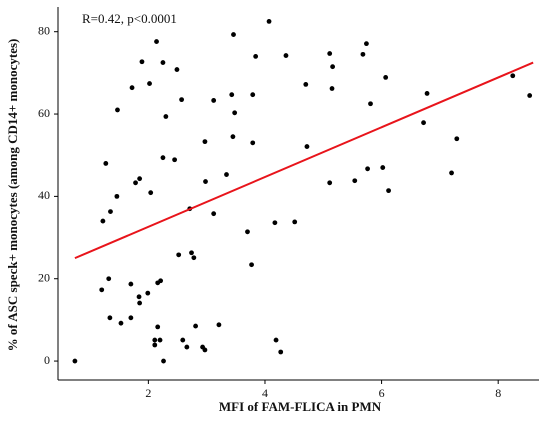 This screenshot has height=422, width=550. Describe the element at coordinates (300, 406) in the screenshot. I see `x-axis-label: MFI of FAM-FLICA in PMN` at that location.